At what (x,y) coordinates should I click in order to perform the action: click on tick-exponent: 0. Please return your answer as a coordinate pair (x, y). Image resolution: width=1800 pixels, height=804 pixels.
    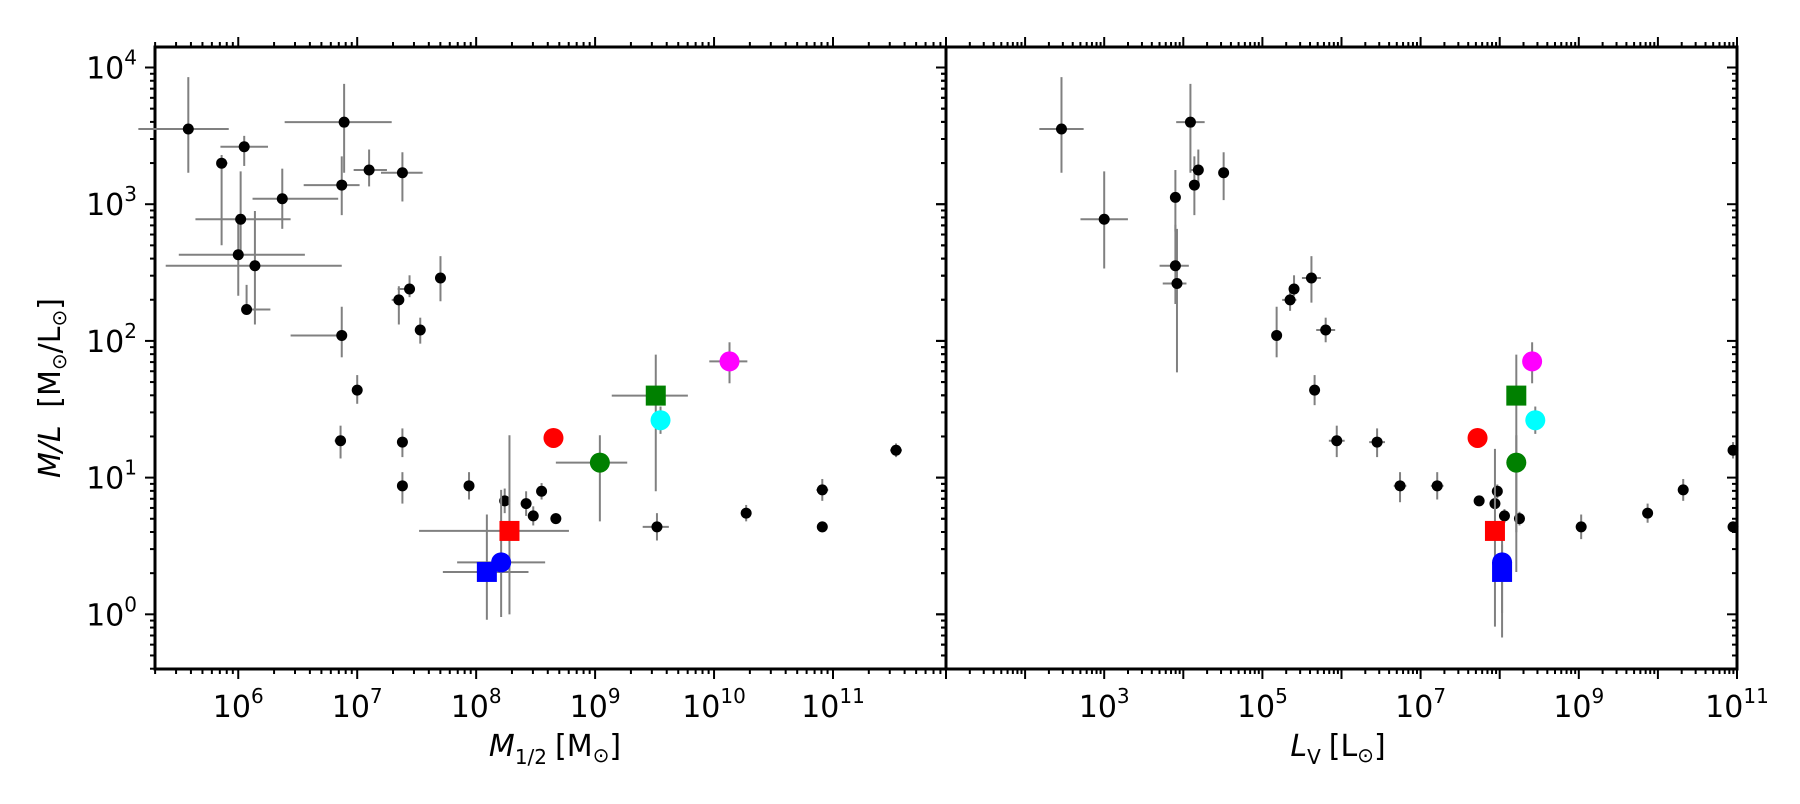
    Looking at the image, I should click on (130, 604).